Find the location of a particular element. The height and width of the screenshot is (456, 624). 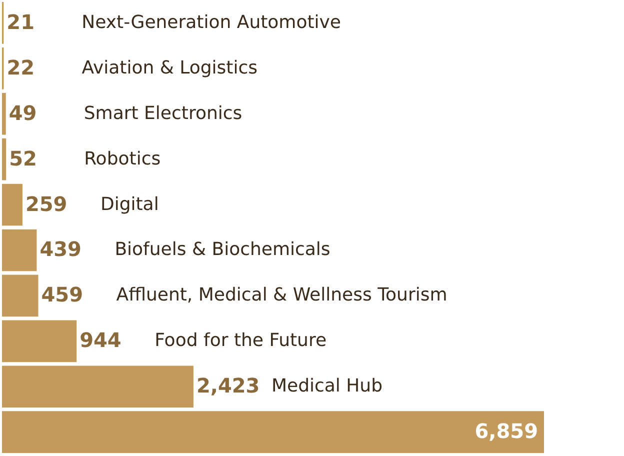

y-tick-label: Food for the Future is located at coordinates (240, 341).